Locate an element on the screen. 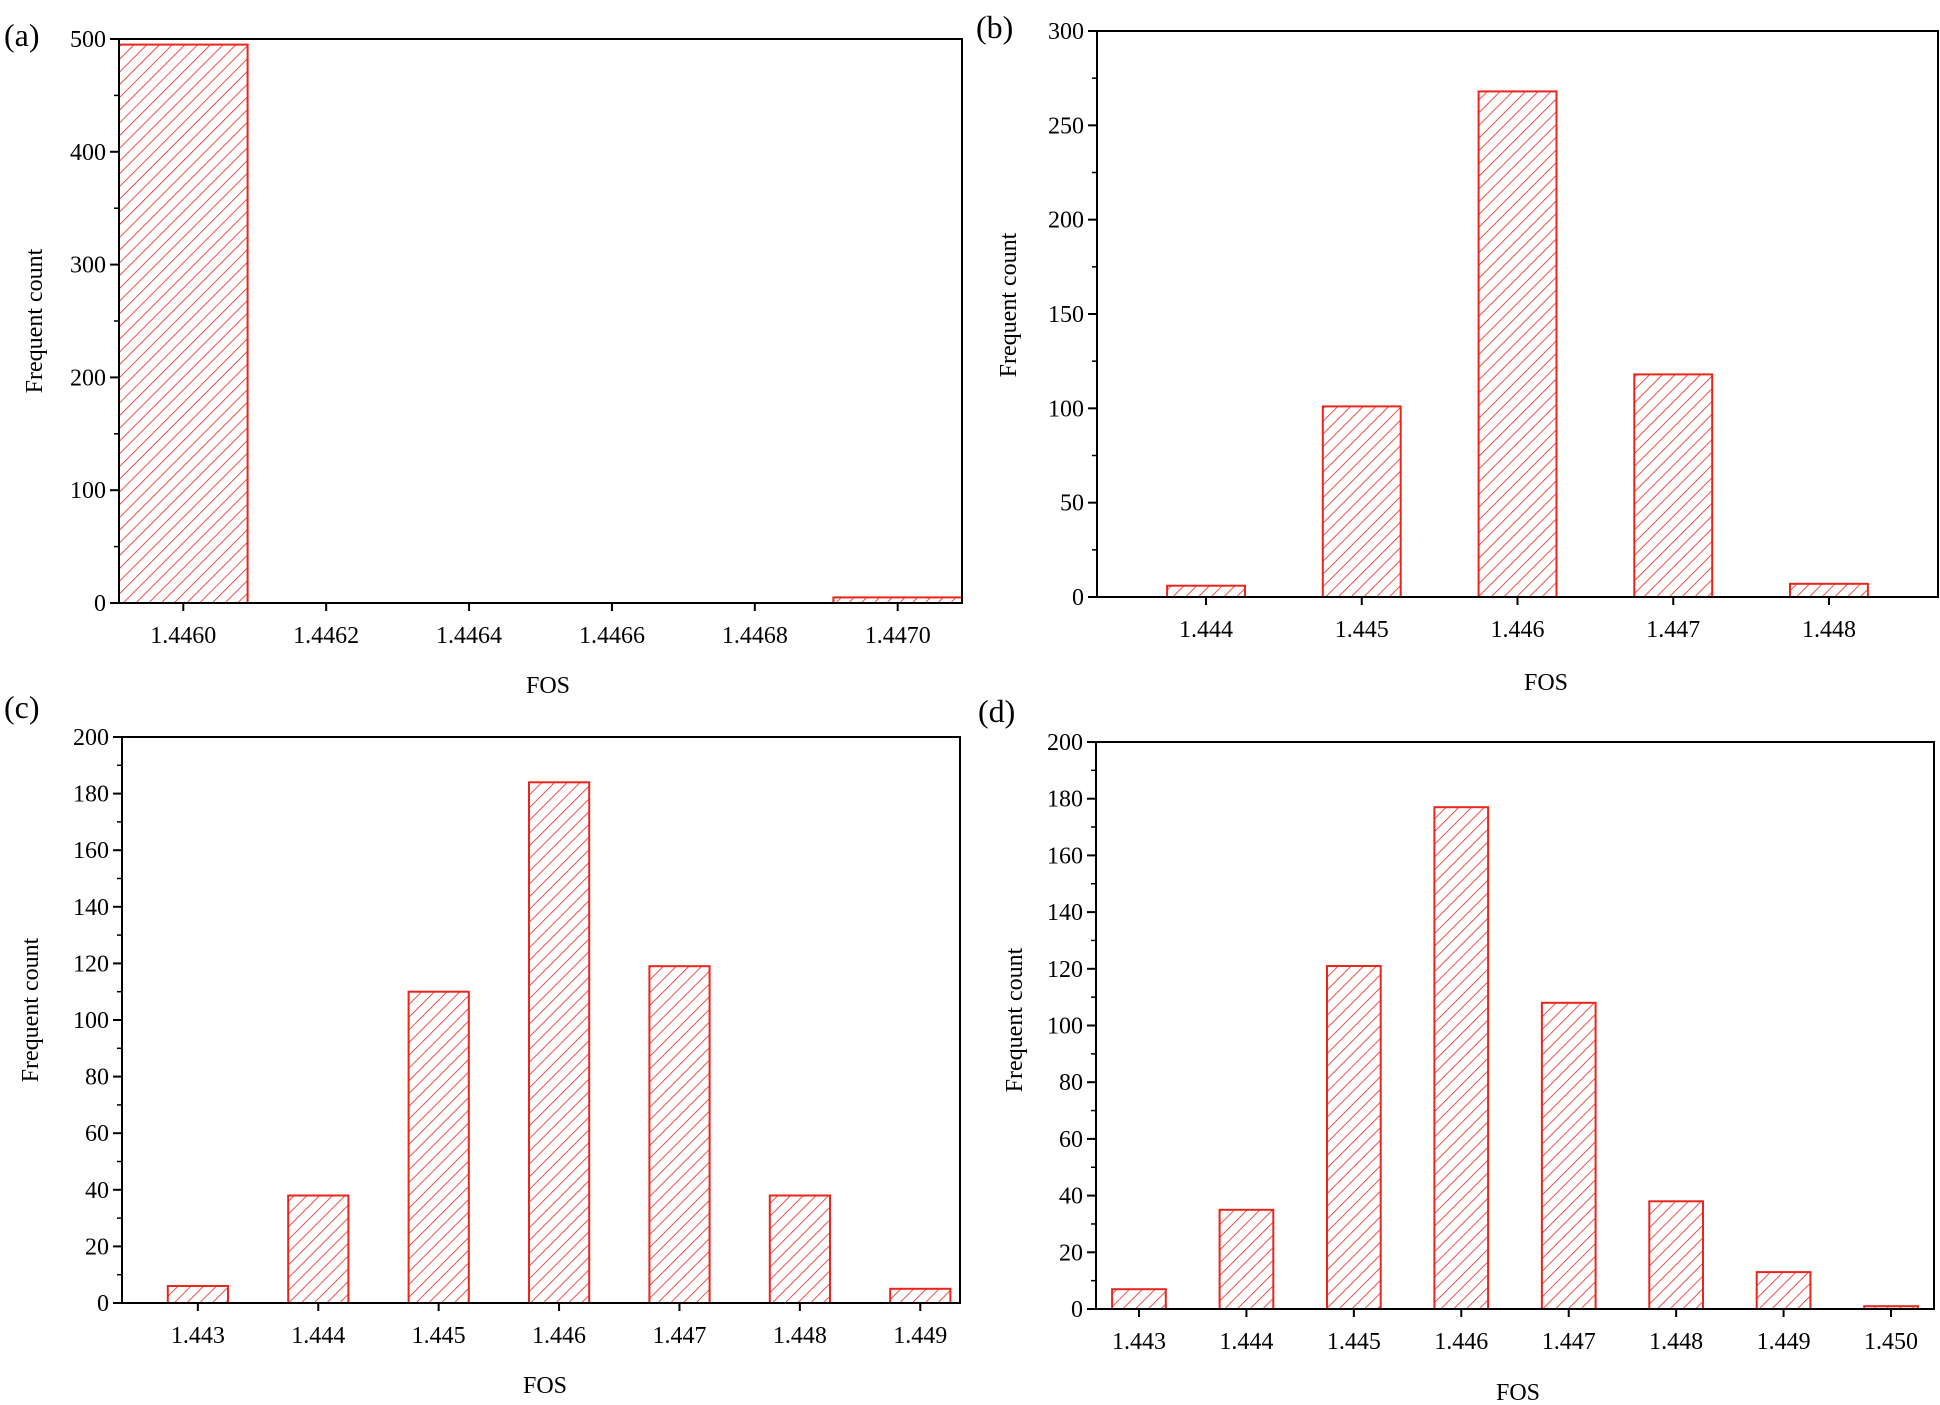  panel-label: (a) is located at coordinates (22, 35).